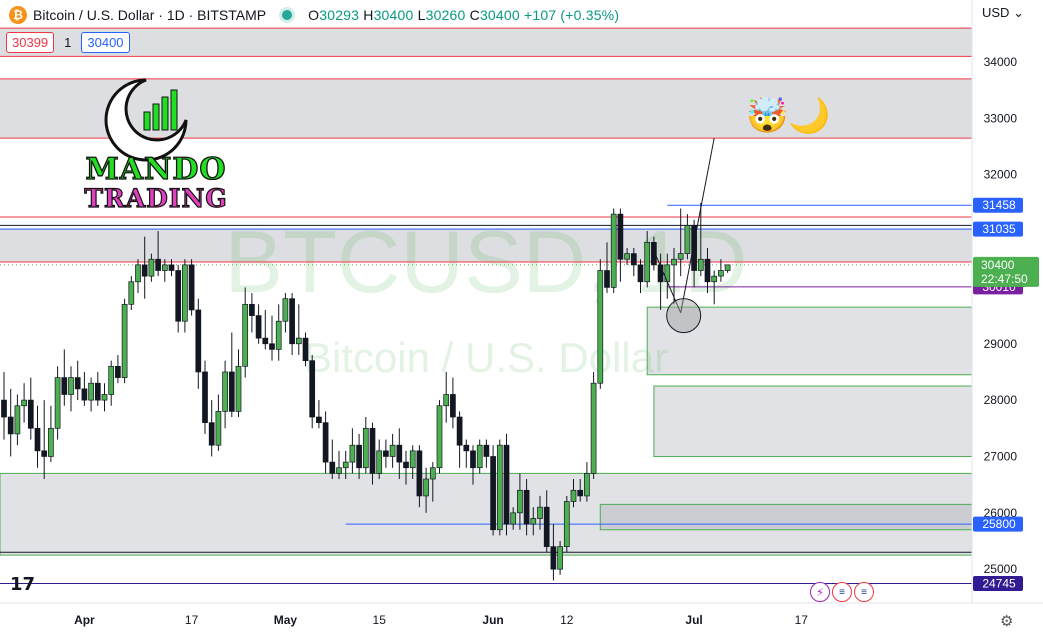  Describe the element at coordinates (84, 620) in the screenshot. I see `time-tick-label: Apr` at that location.